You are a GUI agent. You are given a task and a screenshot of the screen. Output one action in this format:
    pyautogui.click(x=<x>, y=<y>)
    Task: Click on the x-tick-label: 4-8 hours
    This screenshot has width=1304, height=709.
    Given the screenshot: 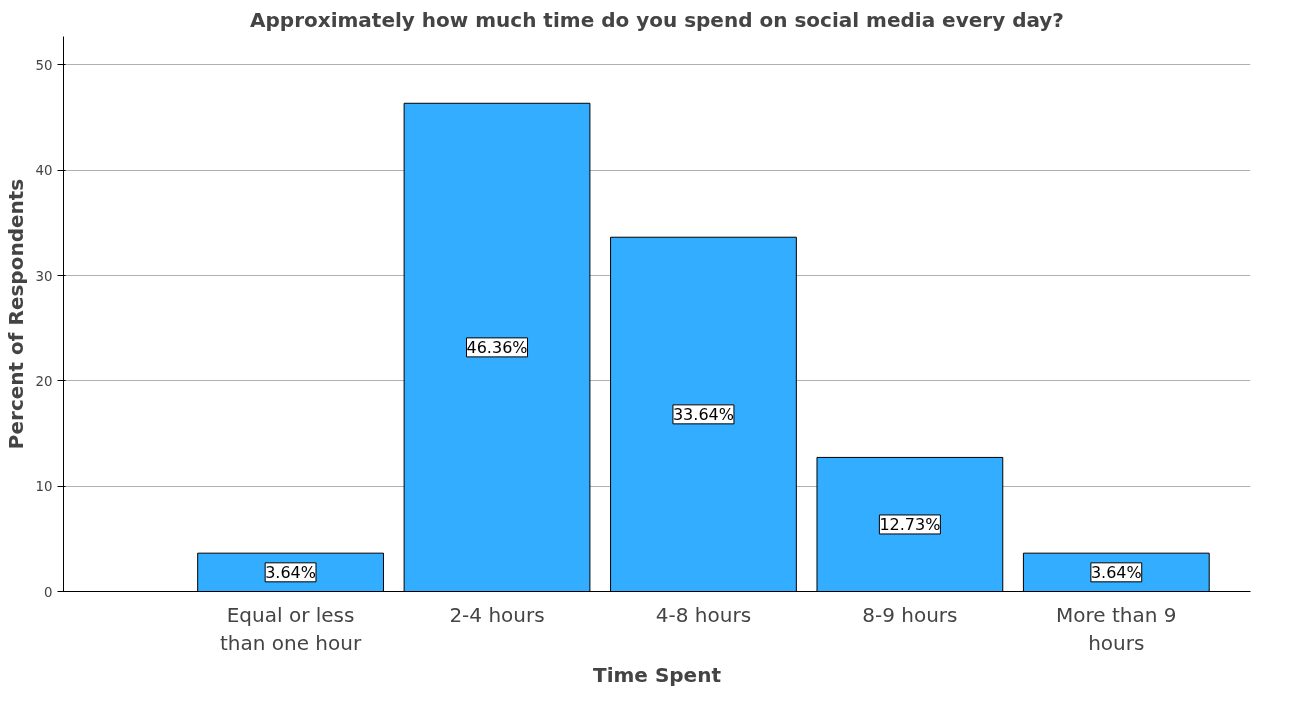 What is the action you would take?
    pyautogui.click(x=703, y=614)
    